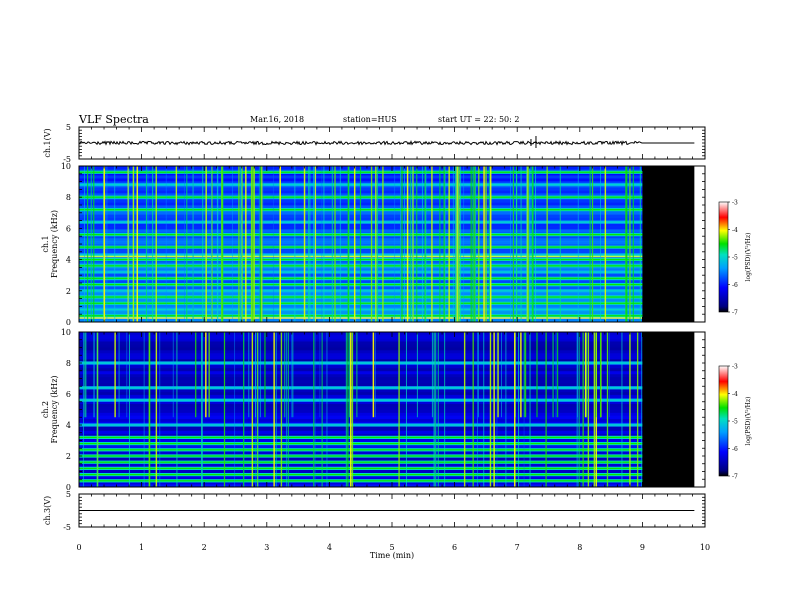 Image resolution: width=792 pixels, height=612 pixels. Describe the element at coordinates (67, 527) in the screenshot. I see `y-tick-label: -5` at that location.